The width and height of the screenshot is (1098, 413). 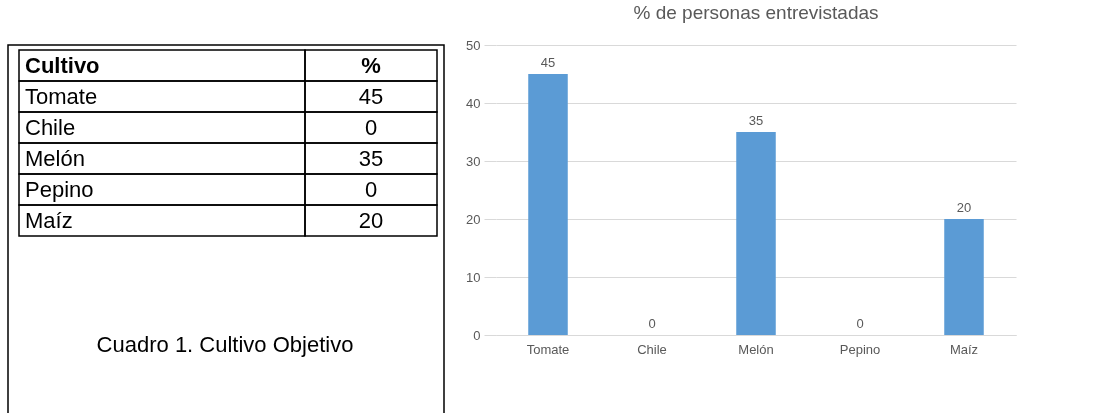 What do you see at coordinates (225, 344) in the screenshot?
I see `text: Cuadro 1. Cultivo Objetivo` at bounding box center [225, 344].